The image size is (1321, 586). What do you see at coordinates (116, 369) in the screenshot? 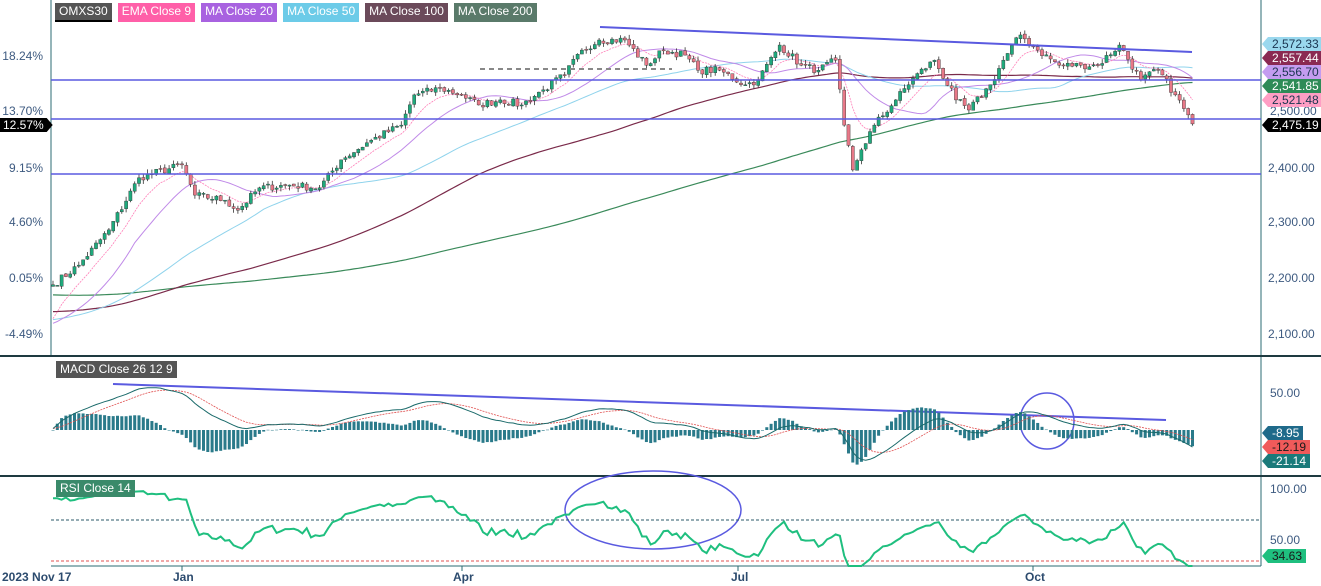
I see `macd-title: MACD Close 26 12 9` at bounding box center [116, 369].